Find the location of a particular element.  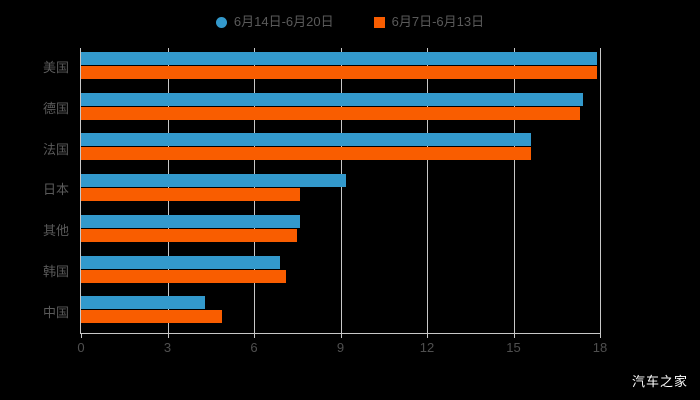

category-label: 中国 is located at coordinates (55, 312).